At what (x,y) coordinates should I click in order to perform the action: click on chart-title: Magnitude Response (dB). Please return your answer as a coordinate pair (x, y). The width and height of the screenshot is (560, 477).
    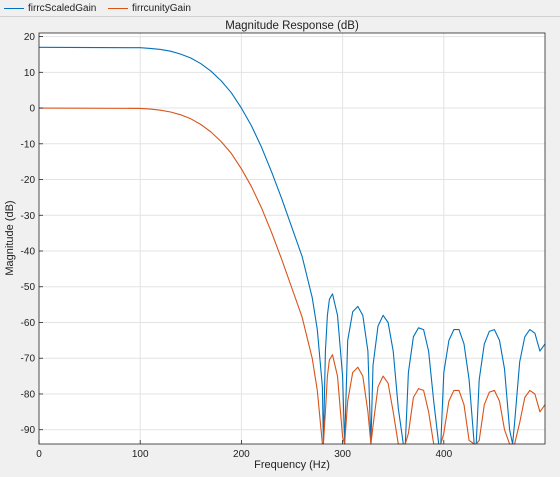
    Looking at the image, I should click on (292, 26).